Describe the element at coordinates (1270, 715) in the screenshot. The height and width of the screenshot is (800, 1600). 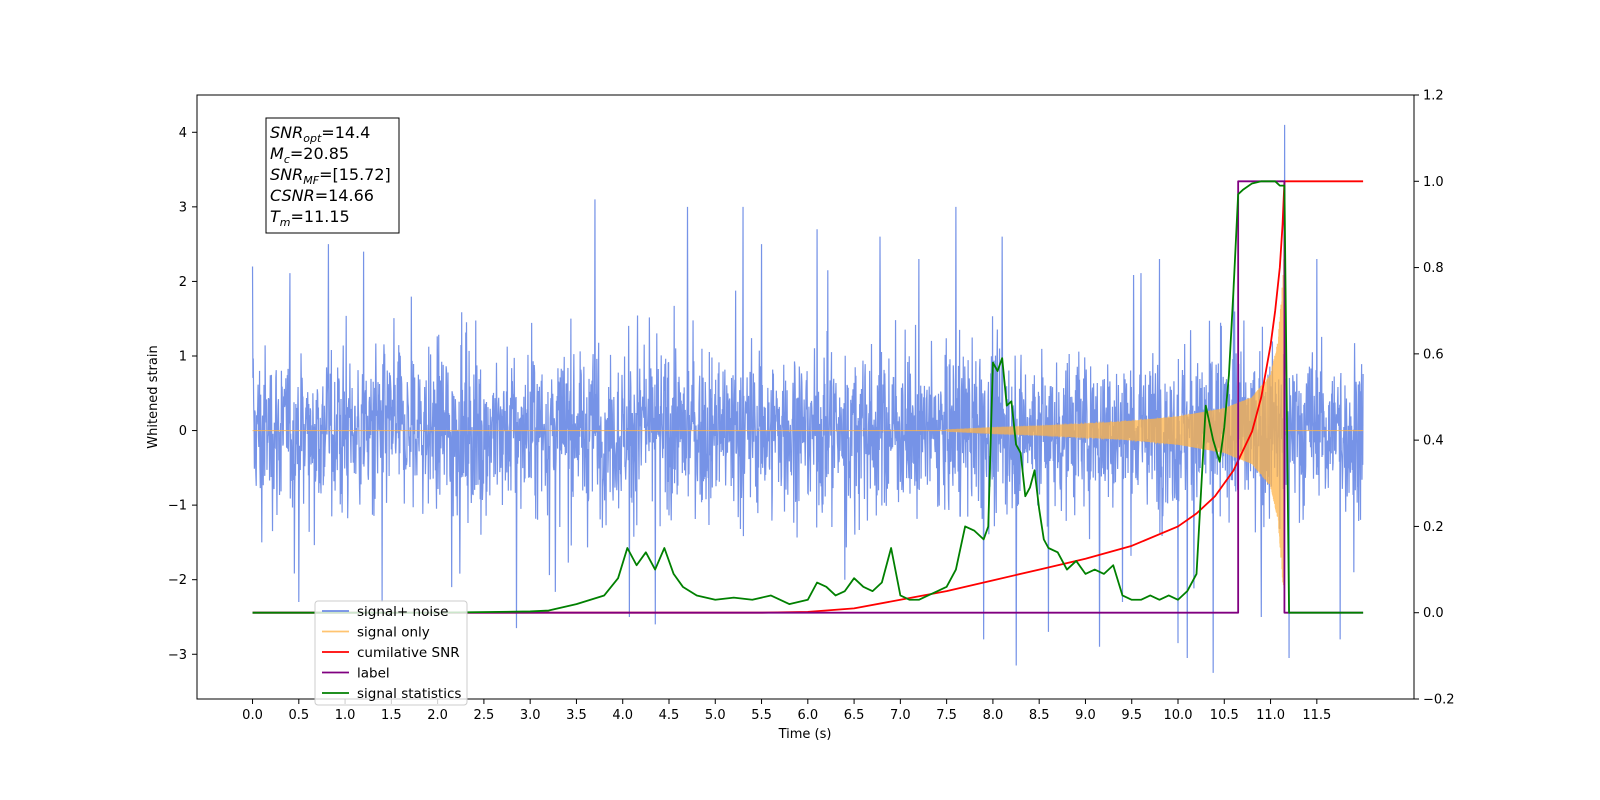
I see `x-tick-label: 11.0` at that location.